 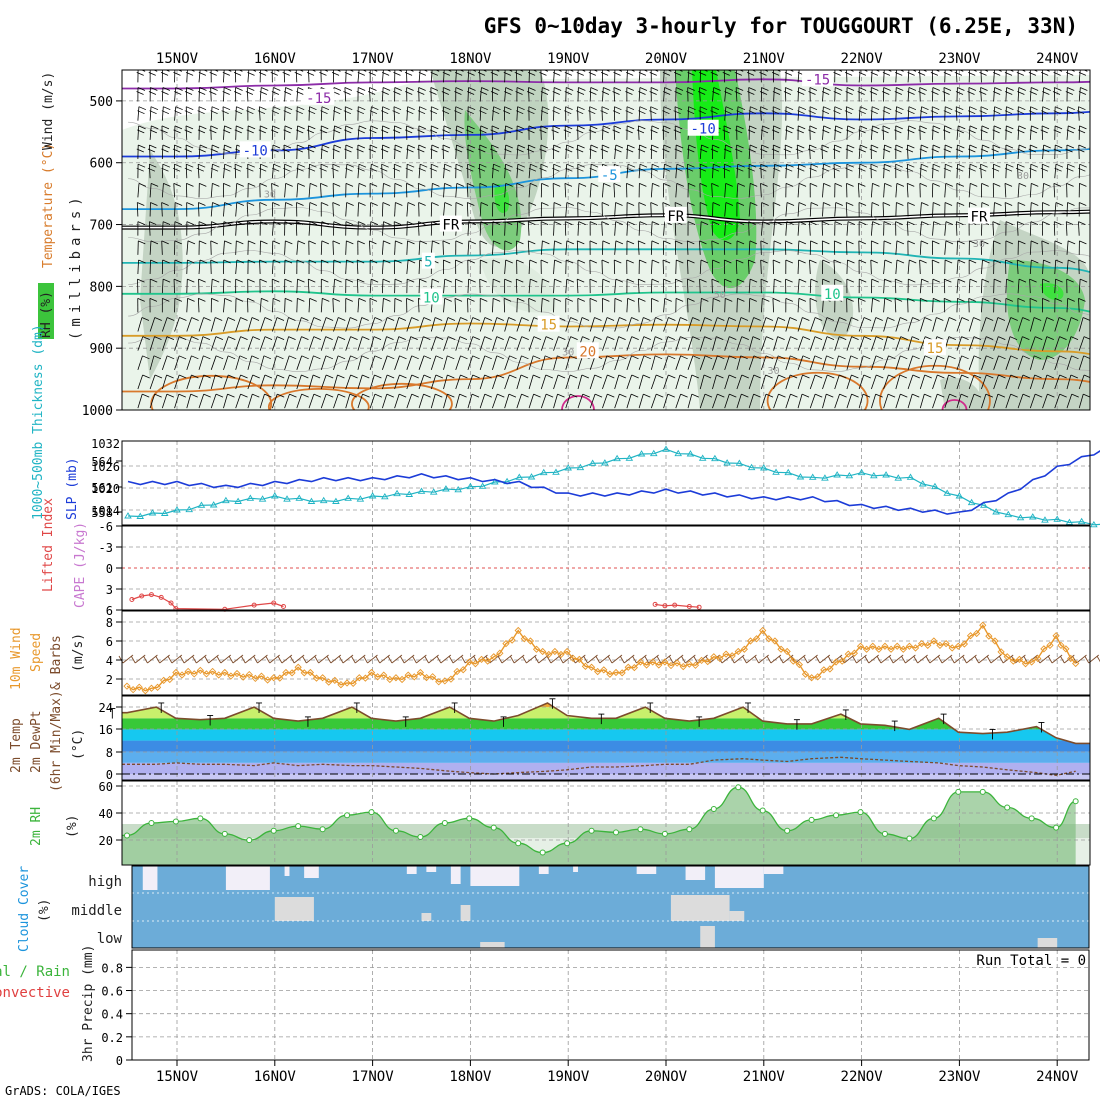 What do you see at coordinates (76, 266) in the screenshot?
I see `pressure-axis-label: (millibars)` at bounding box center [76, 266].